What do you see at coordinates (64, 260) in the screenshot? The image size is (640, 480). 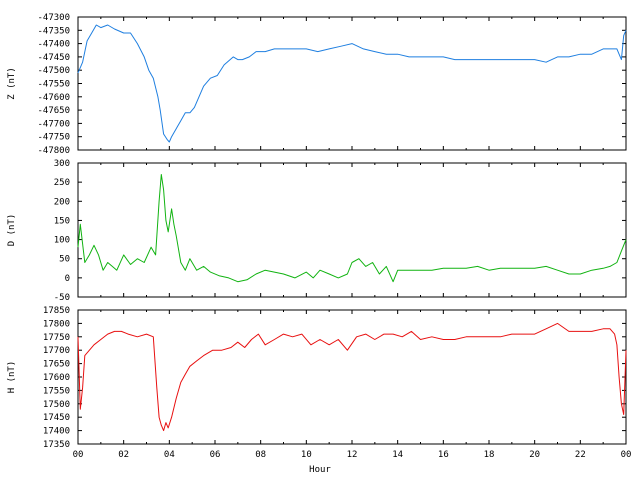 I see `y-tick-label-d: 50` at bounding box center [64, 260].